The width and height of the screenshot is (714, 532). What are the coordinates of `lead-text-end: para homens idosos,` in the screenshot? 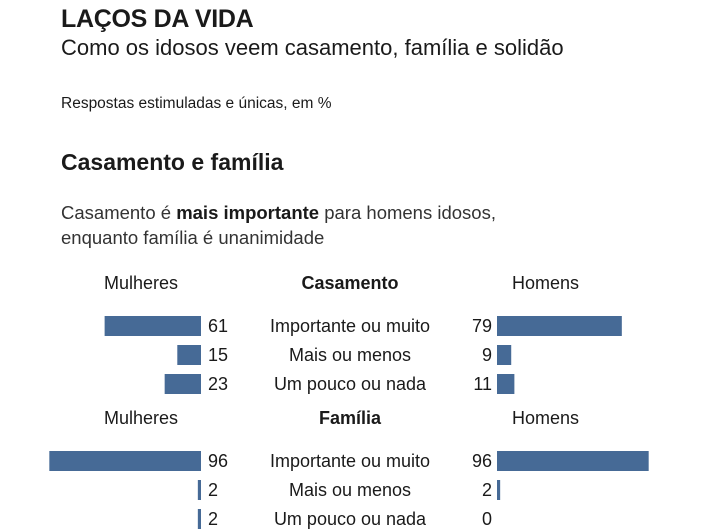 It's located at (407, 212).